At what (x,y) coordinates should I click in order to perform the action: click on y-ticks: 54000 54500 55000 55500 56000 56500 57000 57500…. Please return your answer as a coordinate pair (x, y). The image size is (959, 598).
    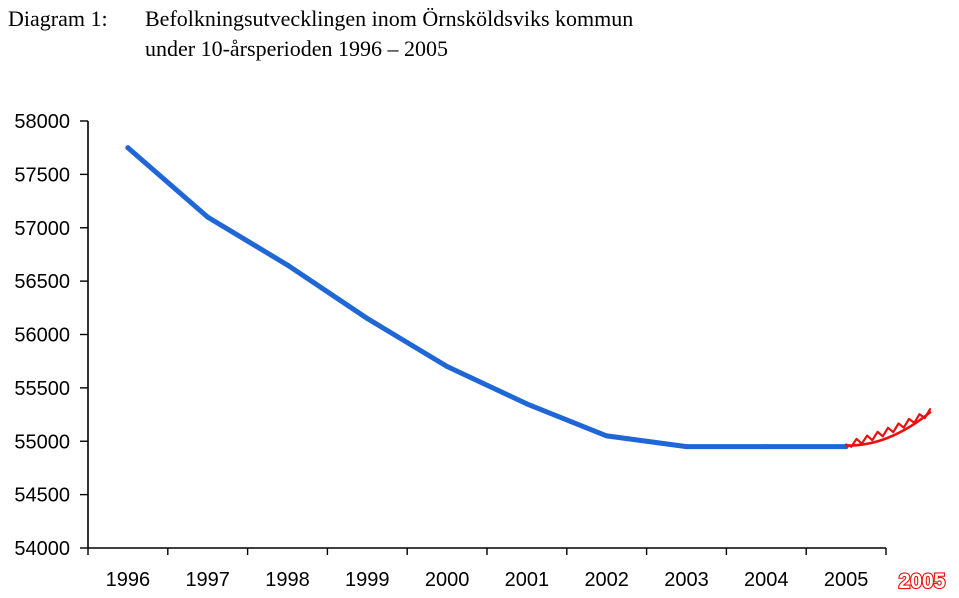
    Looking at the image, I should click on (51, 335).